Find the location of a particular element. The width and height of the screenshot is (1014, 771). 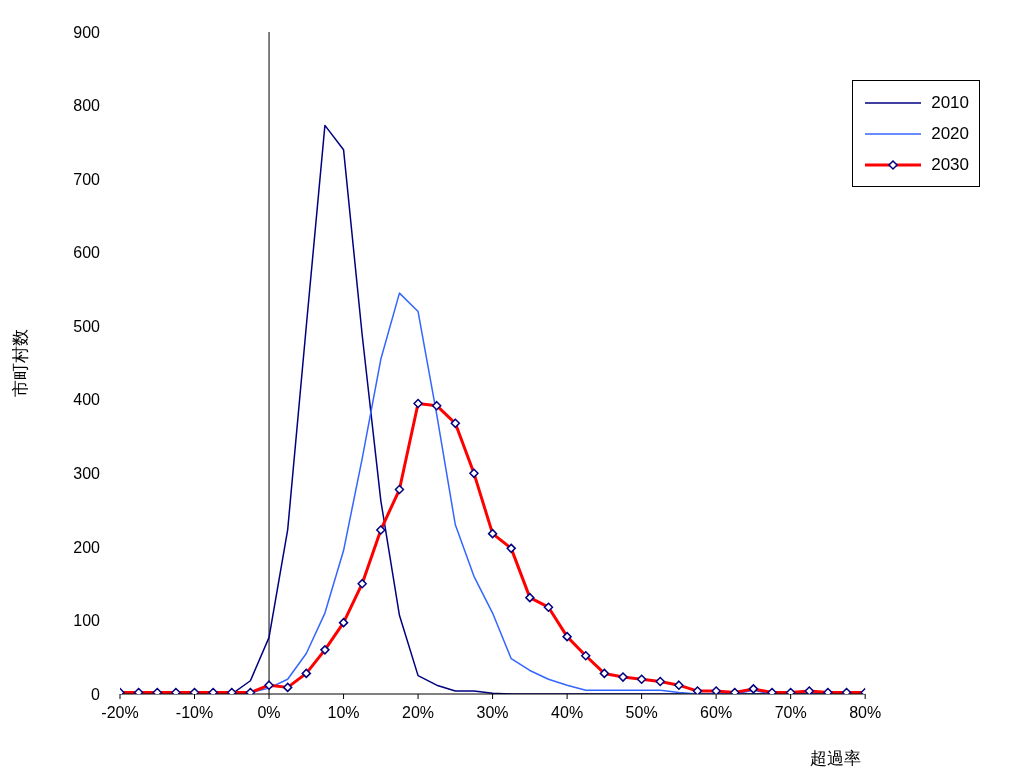

x-tick-label: -20% is located at coordinates (120, 713).